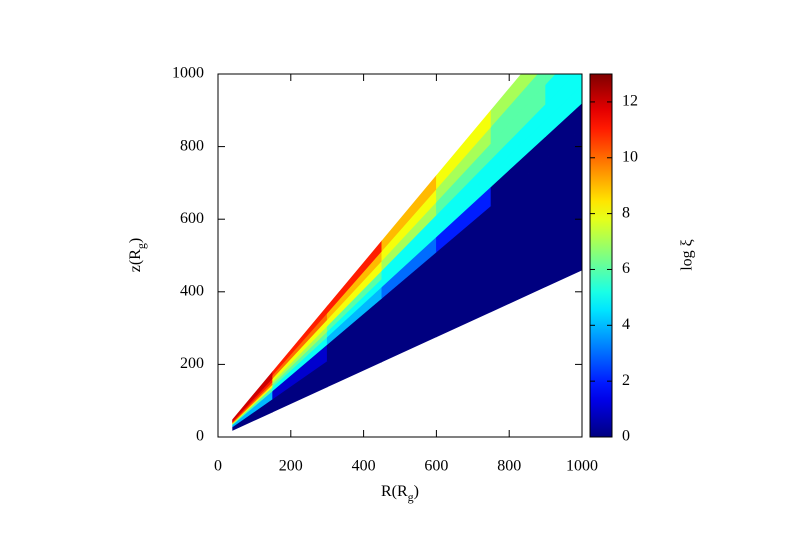 This screenshot has height=538, width=800. I want to click on x-axis-label: R(Rg), so click(400, 493).